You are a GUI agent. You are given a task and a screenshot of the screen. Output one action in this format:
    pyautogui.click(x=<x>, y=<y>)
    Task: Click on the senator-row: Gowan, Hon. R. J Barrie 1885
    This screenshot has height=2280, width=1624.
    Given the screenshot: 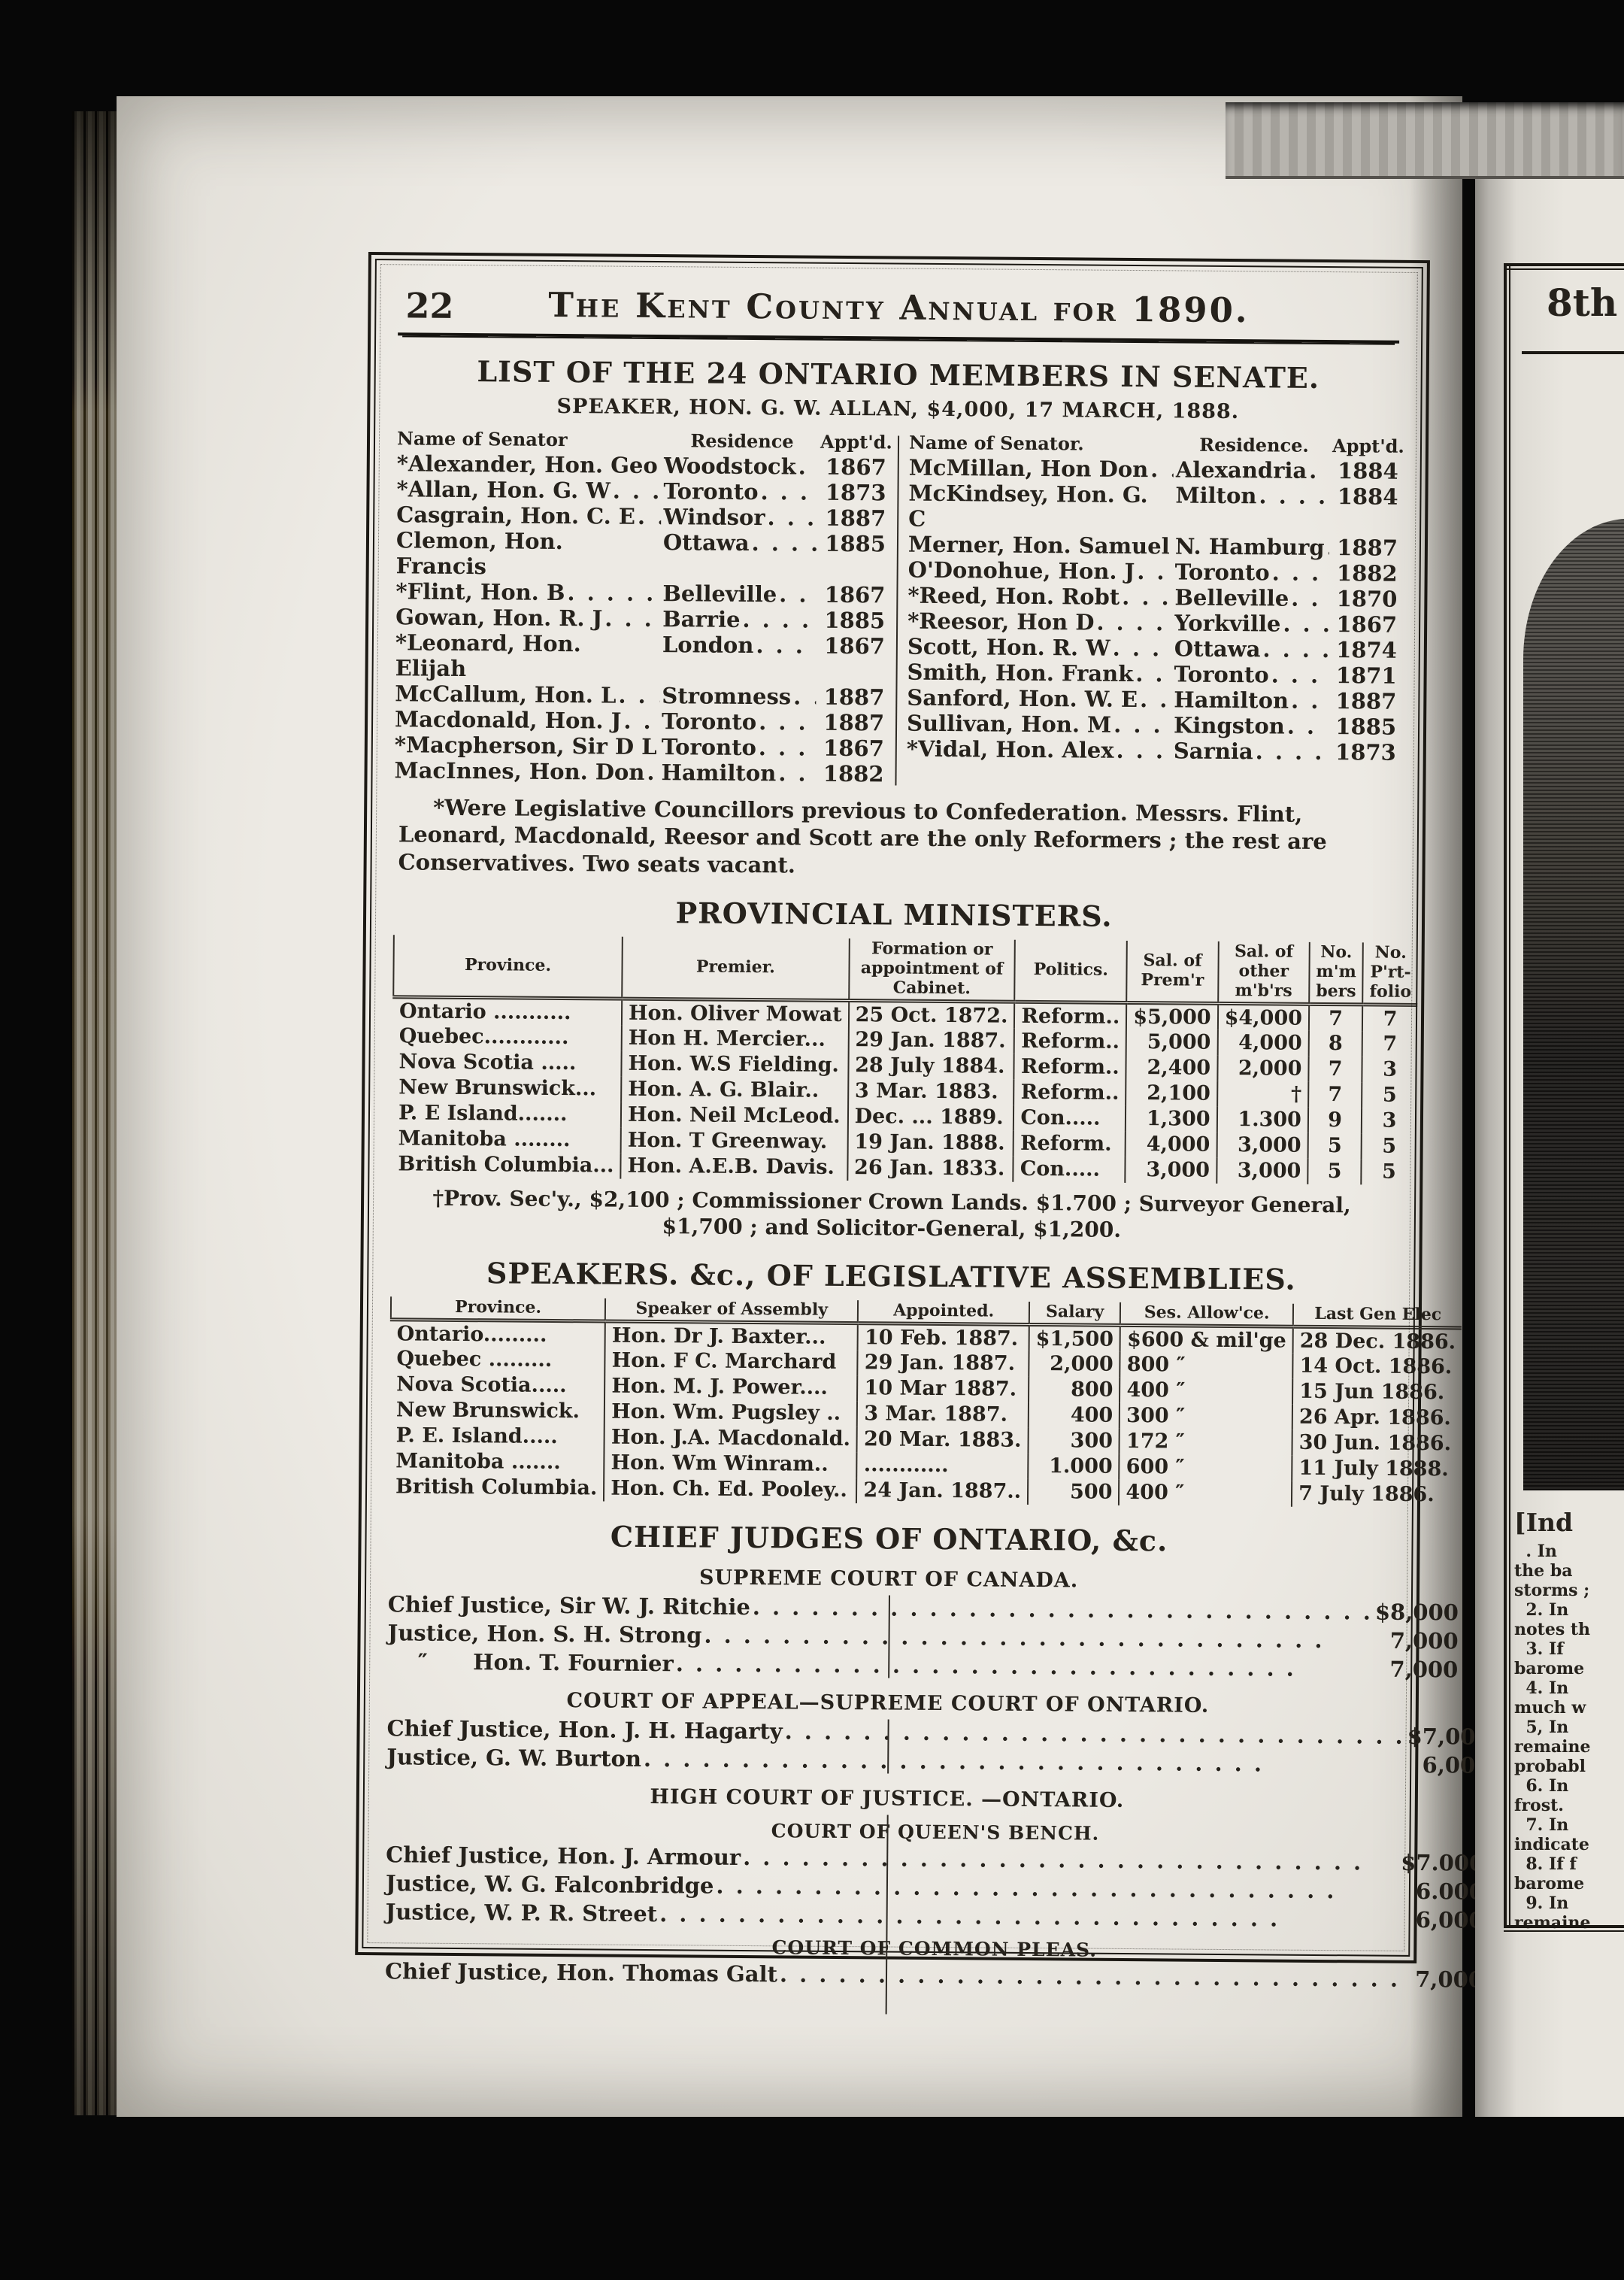 What is the action you would take?
    pyautogui.click(x=640, y=618)
    